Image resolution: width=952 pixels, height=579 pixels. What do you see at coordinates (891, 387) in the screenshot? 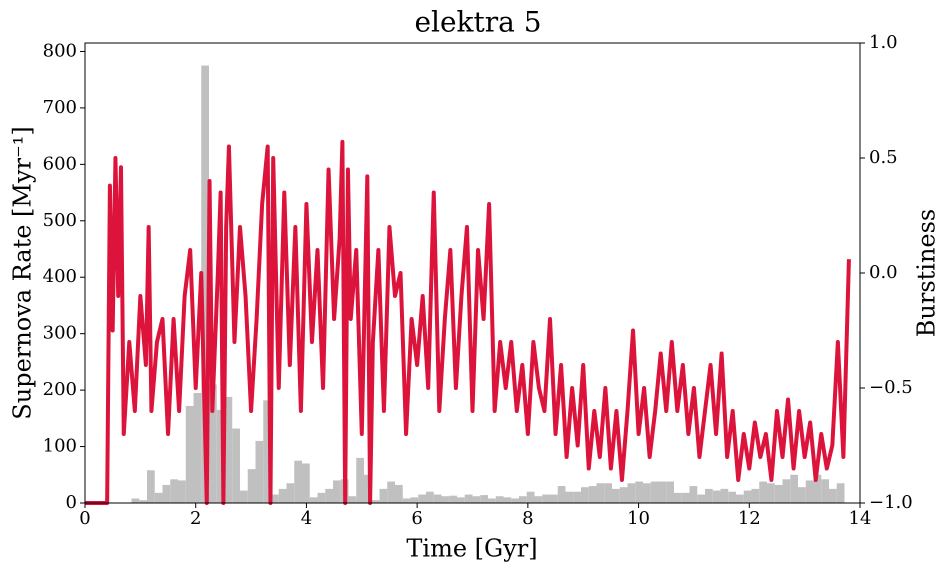
I see `y2-tick-label: −0.5` at bounding box center [891, 387].